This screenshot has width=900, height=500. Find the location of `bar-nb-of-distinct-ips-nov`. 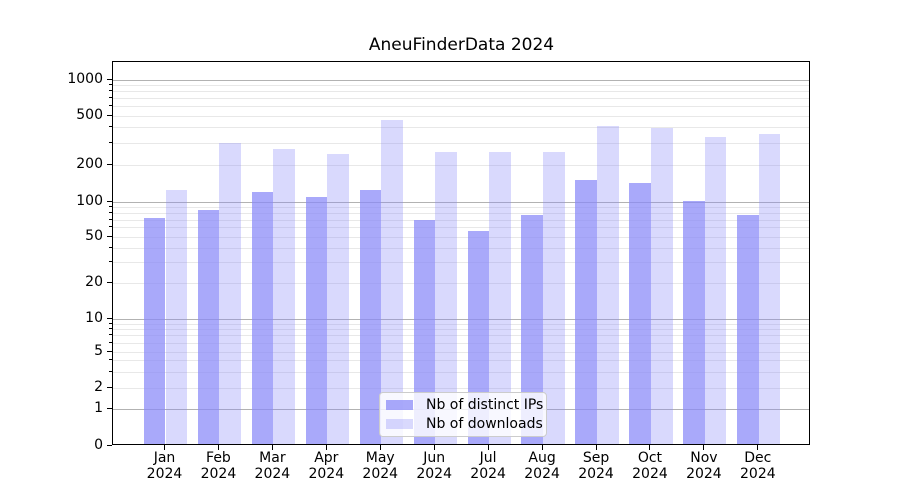

bar-nb-of-distinct-ips-nov is located at coordinates (694, 322).